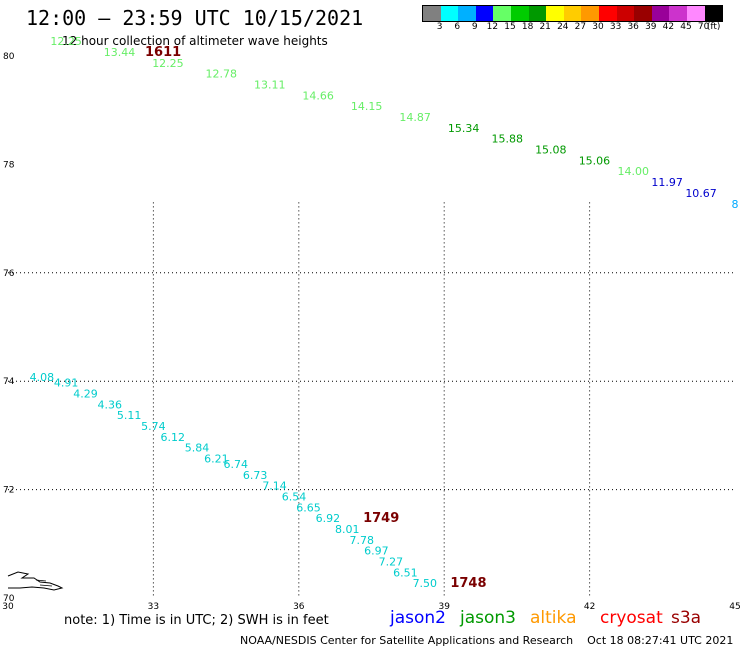  What do you see at coordinates (734, 607) in the screenshot?
I see `lon-tick-label: 45` at bounding box center [734, 607].